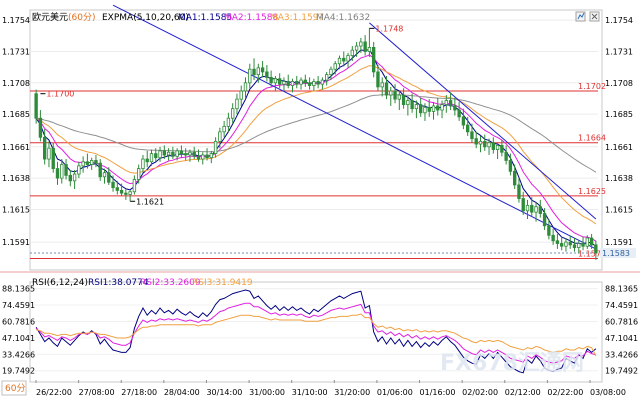 The width and height of the screenshot is (640, 400). What do you see at coordinates (18, 305) in the screenshot?
I see `rsi-tick-left: 74.4591` at bounding box center [18, 305].